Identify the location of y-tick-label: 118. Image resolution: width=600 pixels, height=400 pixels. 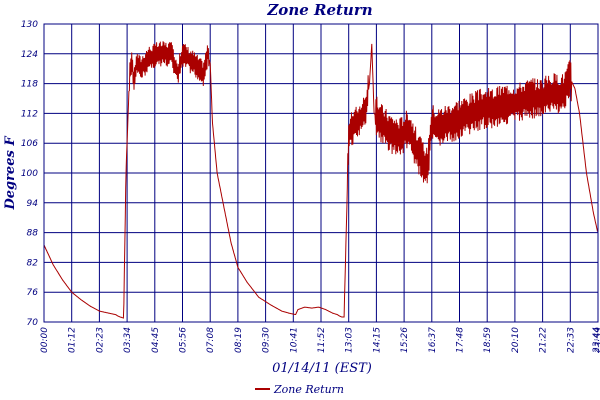
(29, 85).